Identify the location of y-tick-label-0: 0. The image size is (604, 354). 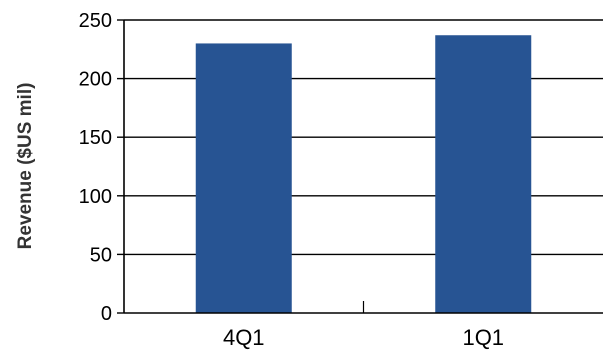
(106, 314).